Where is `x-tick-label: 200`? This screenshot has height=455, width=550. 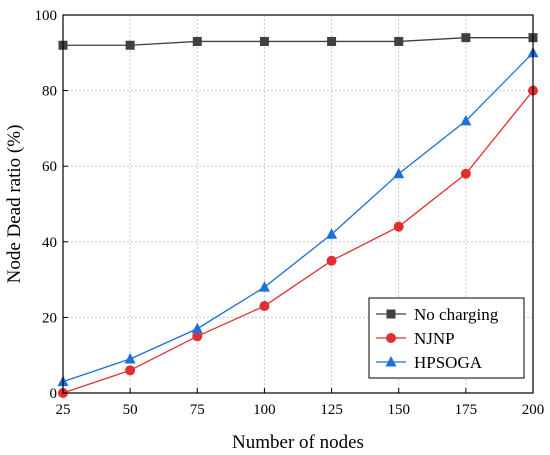 x-tick-label: 200 is located at coordinates (533, 410).